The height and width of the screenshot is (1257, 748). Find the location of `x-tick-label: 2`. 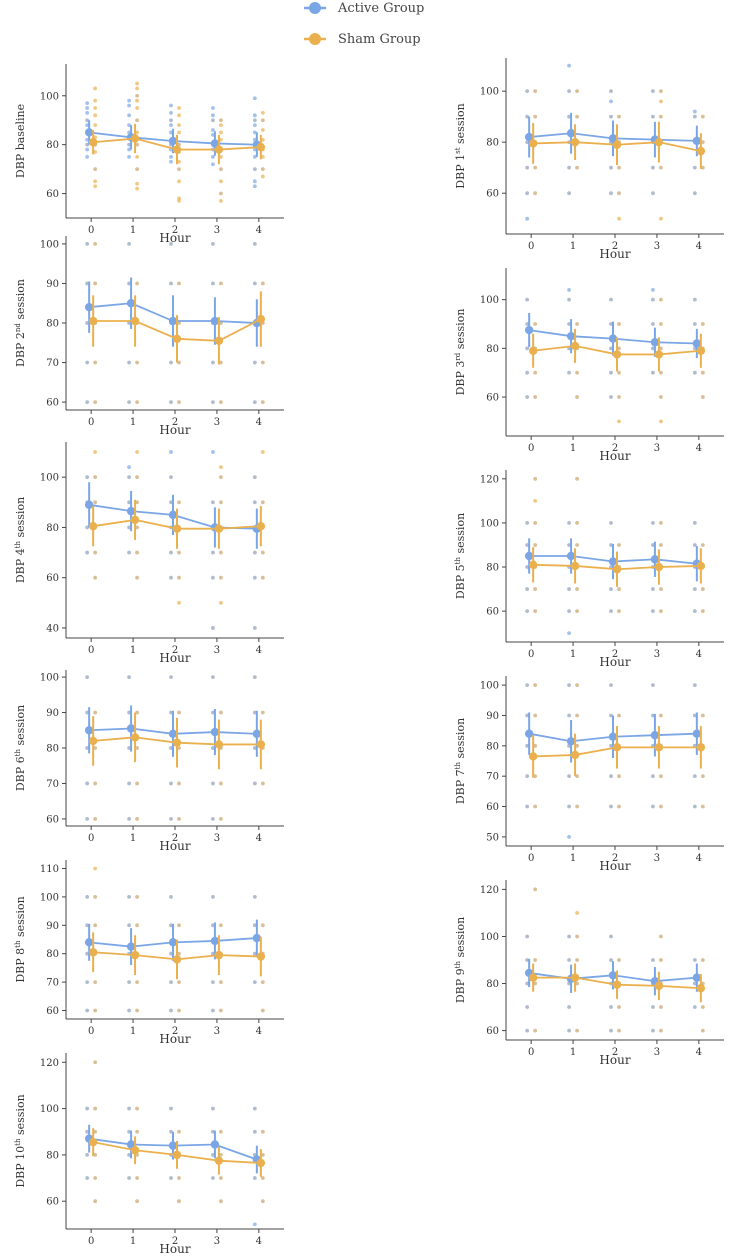

x-tick-label: 2 is located at coordinates (175, 650).